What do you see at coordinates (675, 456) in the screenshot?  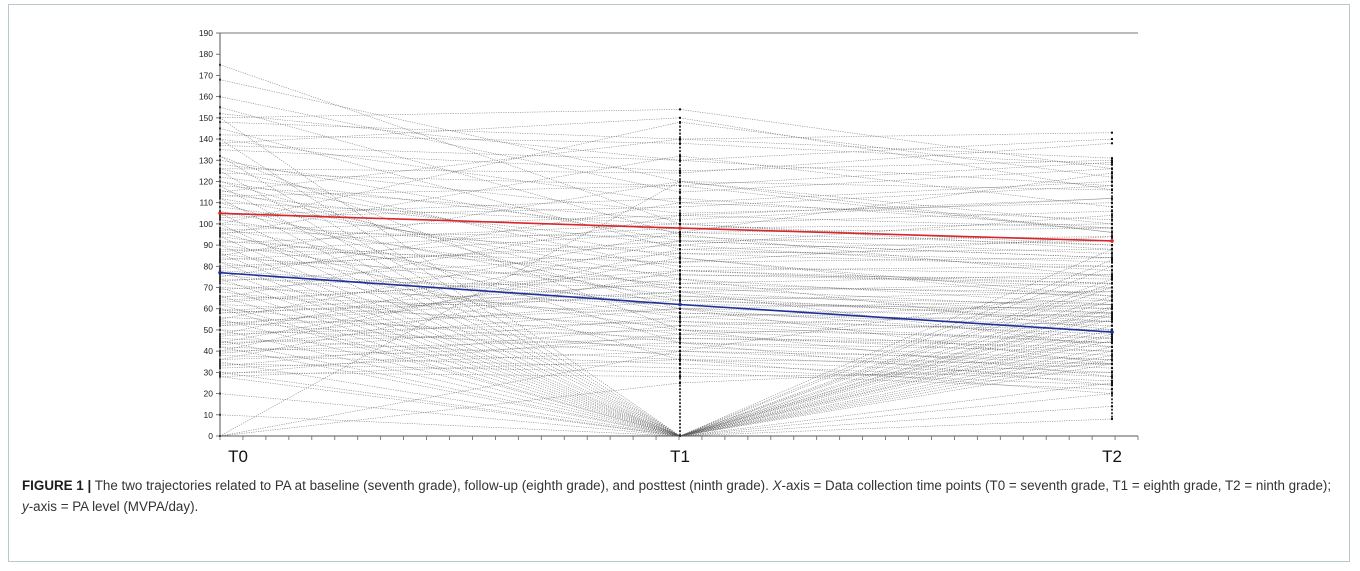 I see `x-tick-labels: T0 T1 T2` at bounding box center [675, 456].